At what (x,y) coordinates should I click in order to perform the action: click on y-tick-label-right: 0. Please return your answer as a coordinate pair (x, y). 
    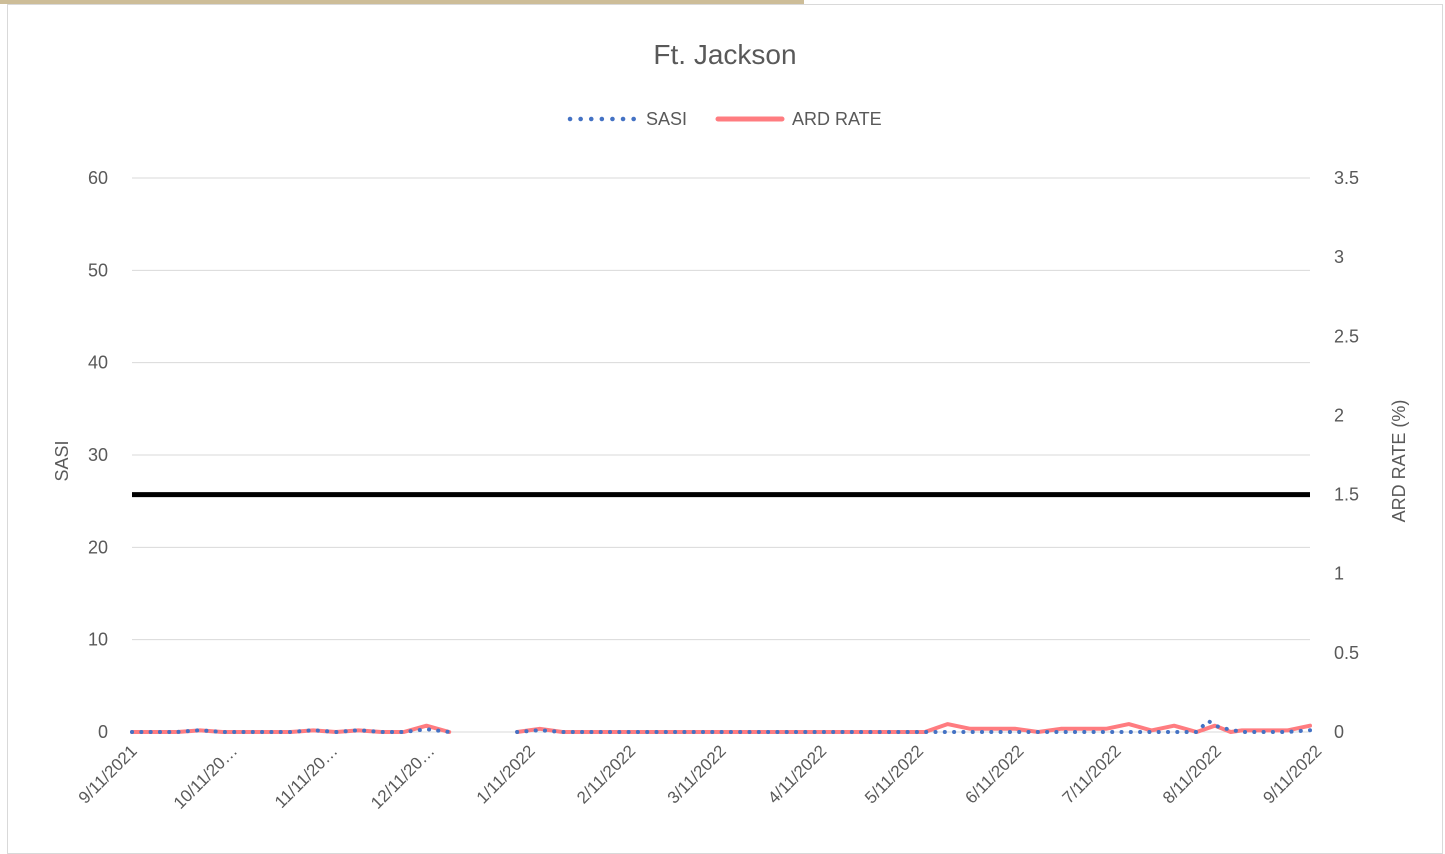
    Looking at the image, I should click on (1339, 732).